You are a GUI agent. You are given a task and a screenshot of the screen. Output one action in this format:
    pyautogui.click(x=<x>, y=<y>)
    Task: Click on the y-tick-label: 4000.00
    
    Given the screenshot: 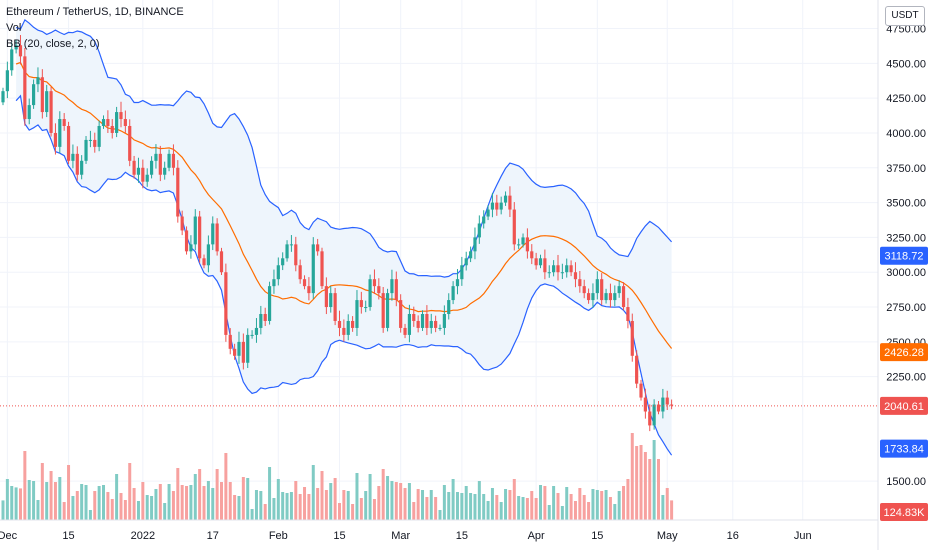 What is the action you would take?
    pyautogui.click(x=906, y=134)
    